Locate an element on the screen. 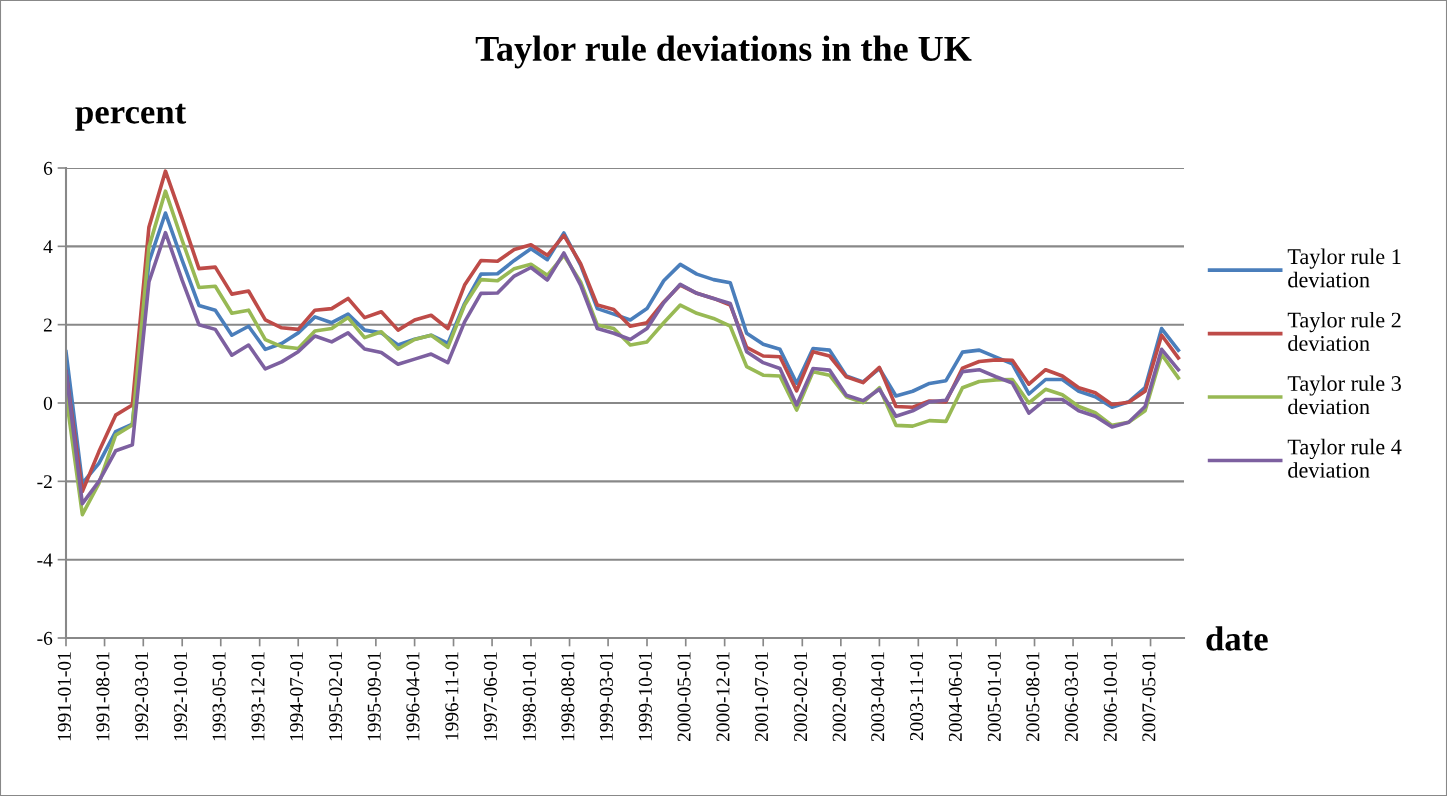 The width and height of the screenshot is (1447, 796). x-tick-label: 1997-06-01 is located at coordinates (490, 696).